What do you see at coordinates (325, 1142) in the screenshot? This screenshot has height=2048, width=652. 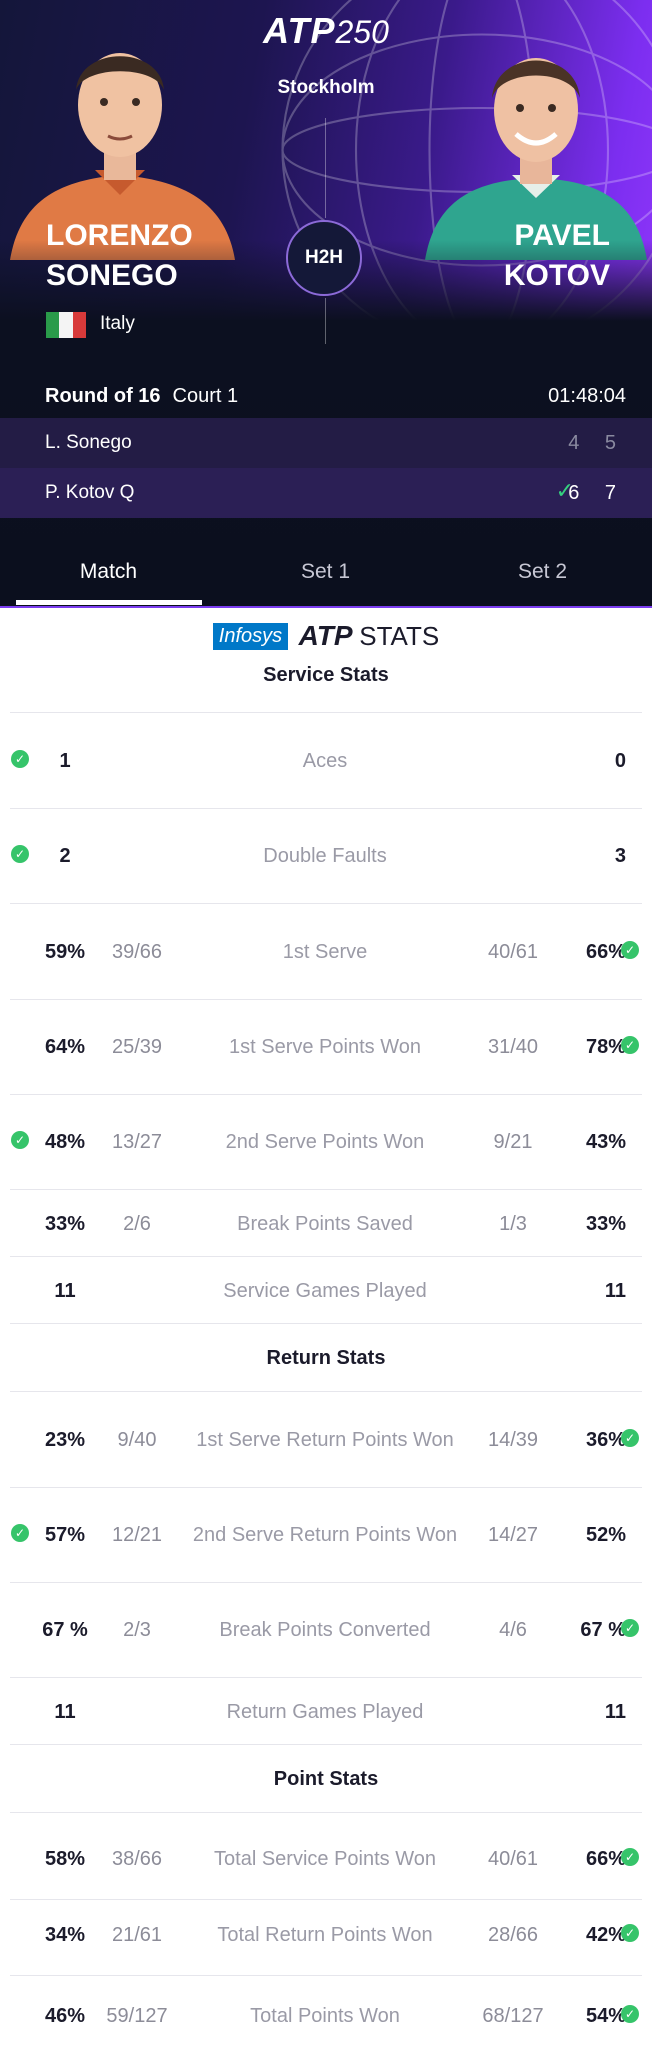 I see `stat-label: 2nd Serve Points Won` at bounding box center [325, 1142].